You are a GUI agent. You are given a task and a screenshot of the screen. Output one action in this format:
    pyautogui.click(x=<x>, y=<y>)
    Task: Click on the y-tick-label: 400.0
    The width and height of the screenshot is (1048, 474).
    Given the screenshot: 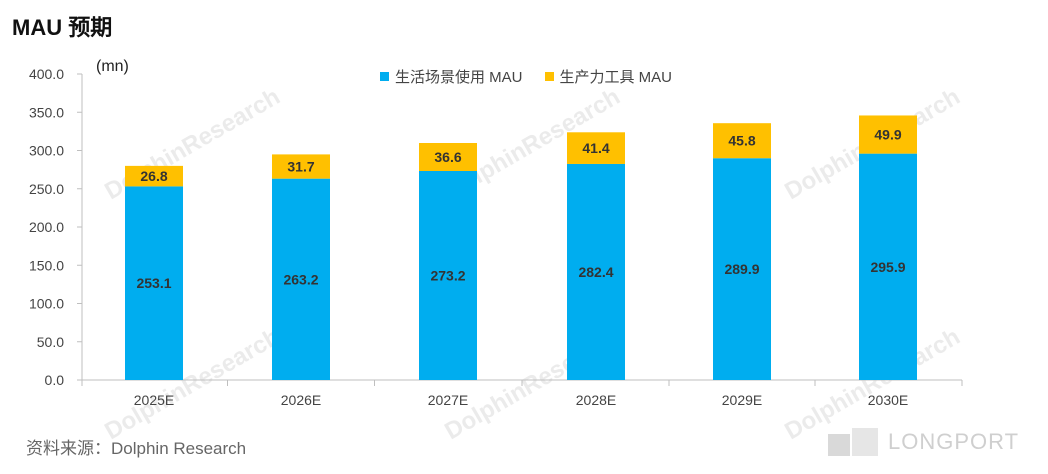 What is the action you would take?
    pyautogui.click(x=46, y=74)
    